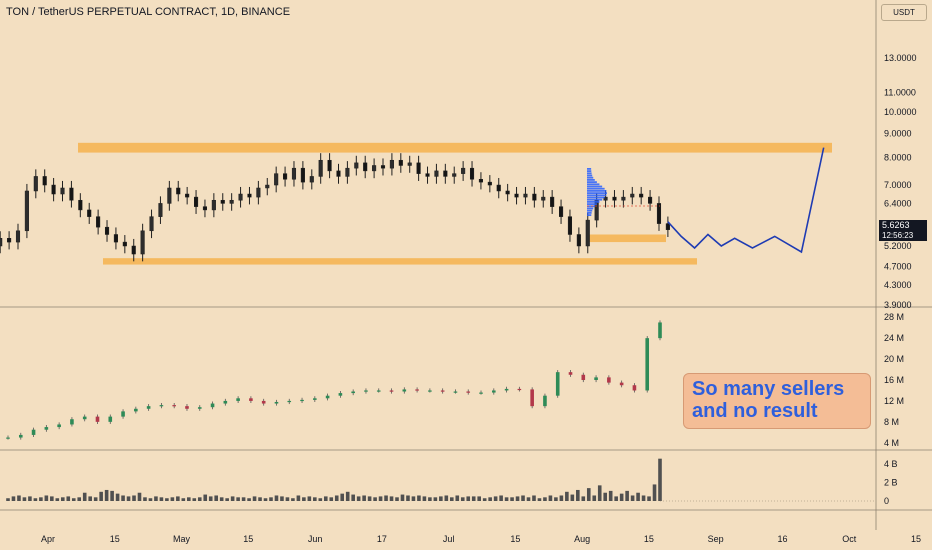 This screenshot has height=550, width=932. What do you see at coordinates (649, 539) in the screenshot?
I see `x-tick-label: 15` at bounding box center [649, 539].